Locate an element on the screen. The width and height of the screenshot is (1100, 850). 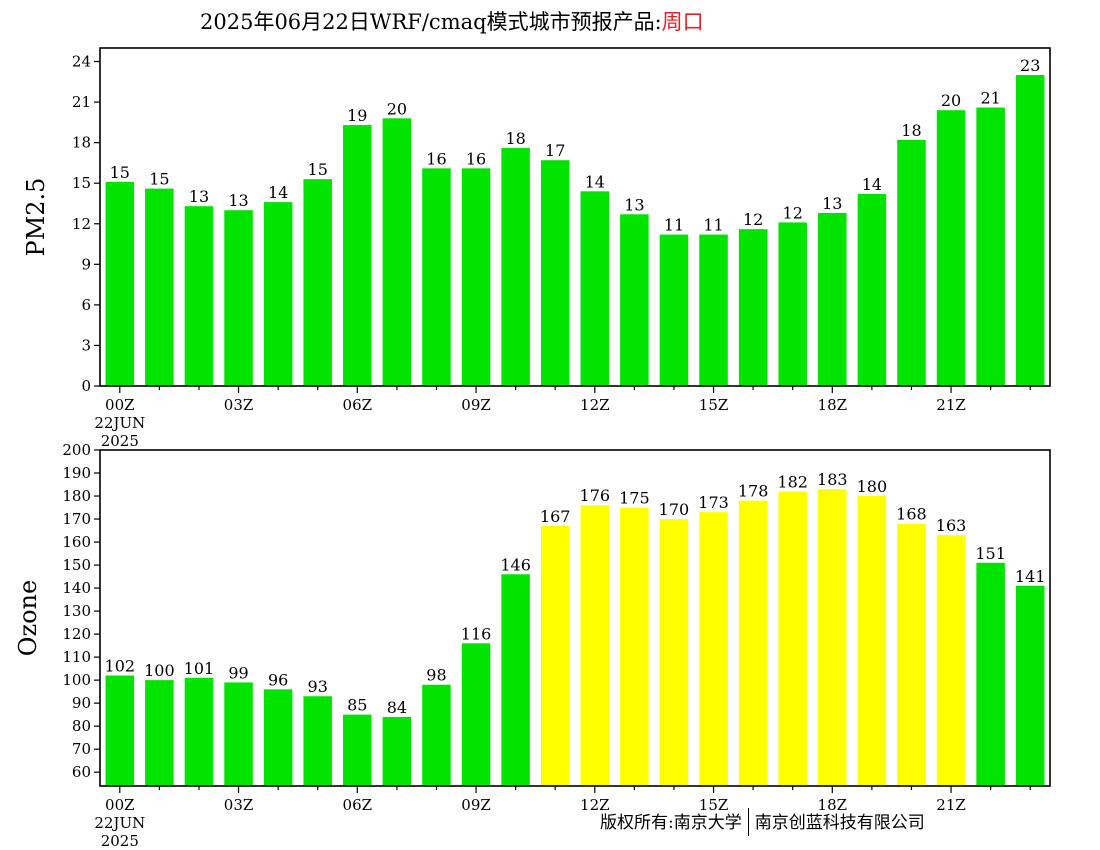
y-tick-label: 100 is located at coordinates (76, 680).